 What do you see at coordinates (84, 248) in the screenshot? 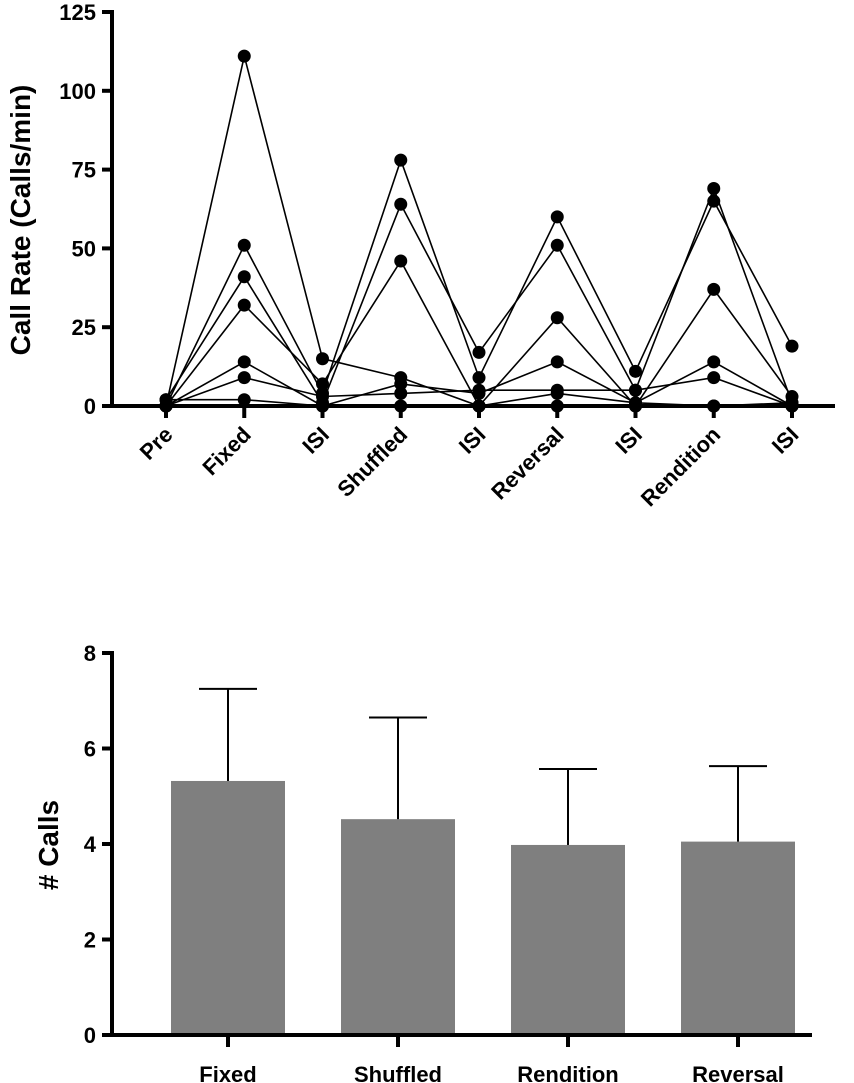
I see `y-tick-label: 50` at bounding box center [84, 248].